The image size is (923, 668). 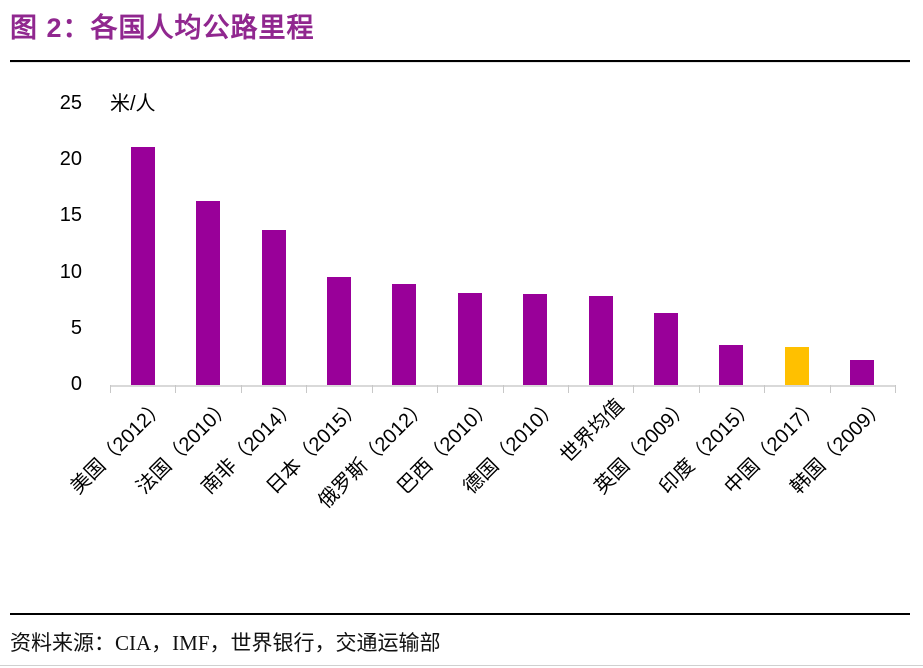 I want to click on y-tick-label: 15, so click(x=70, y=215).